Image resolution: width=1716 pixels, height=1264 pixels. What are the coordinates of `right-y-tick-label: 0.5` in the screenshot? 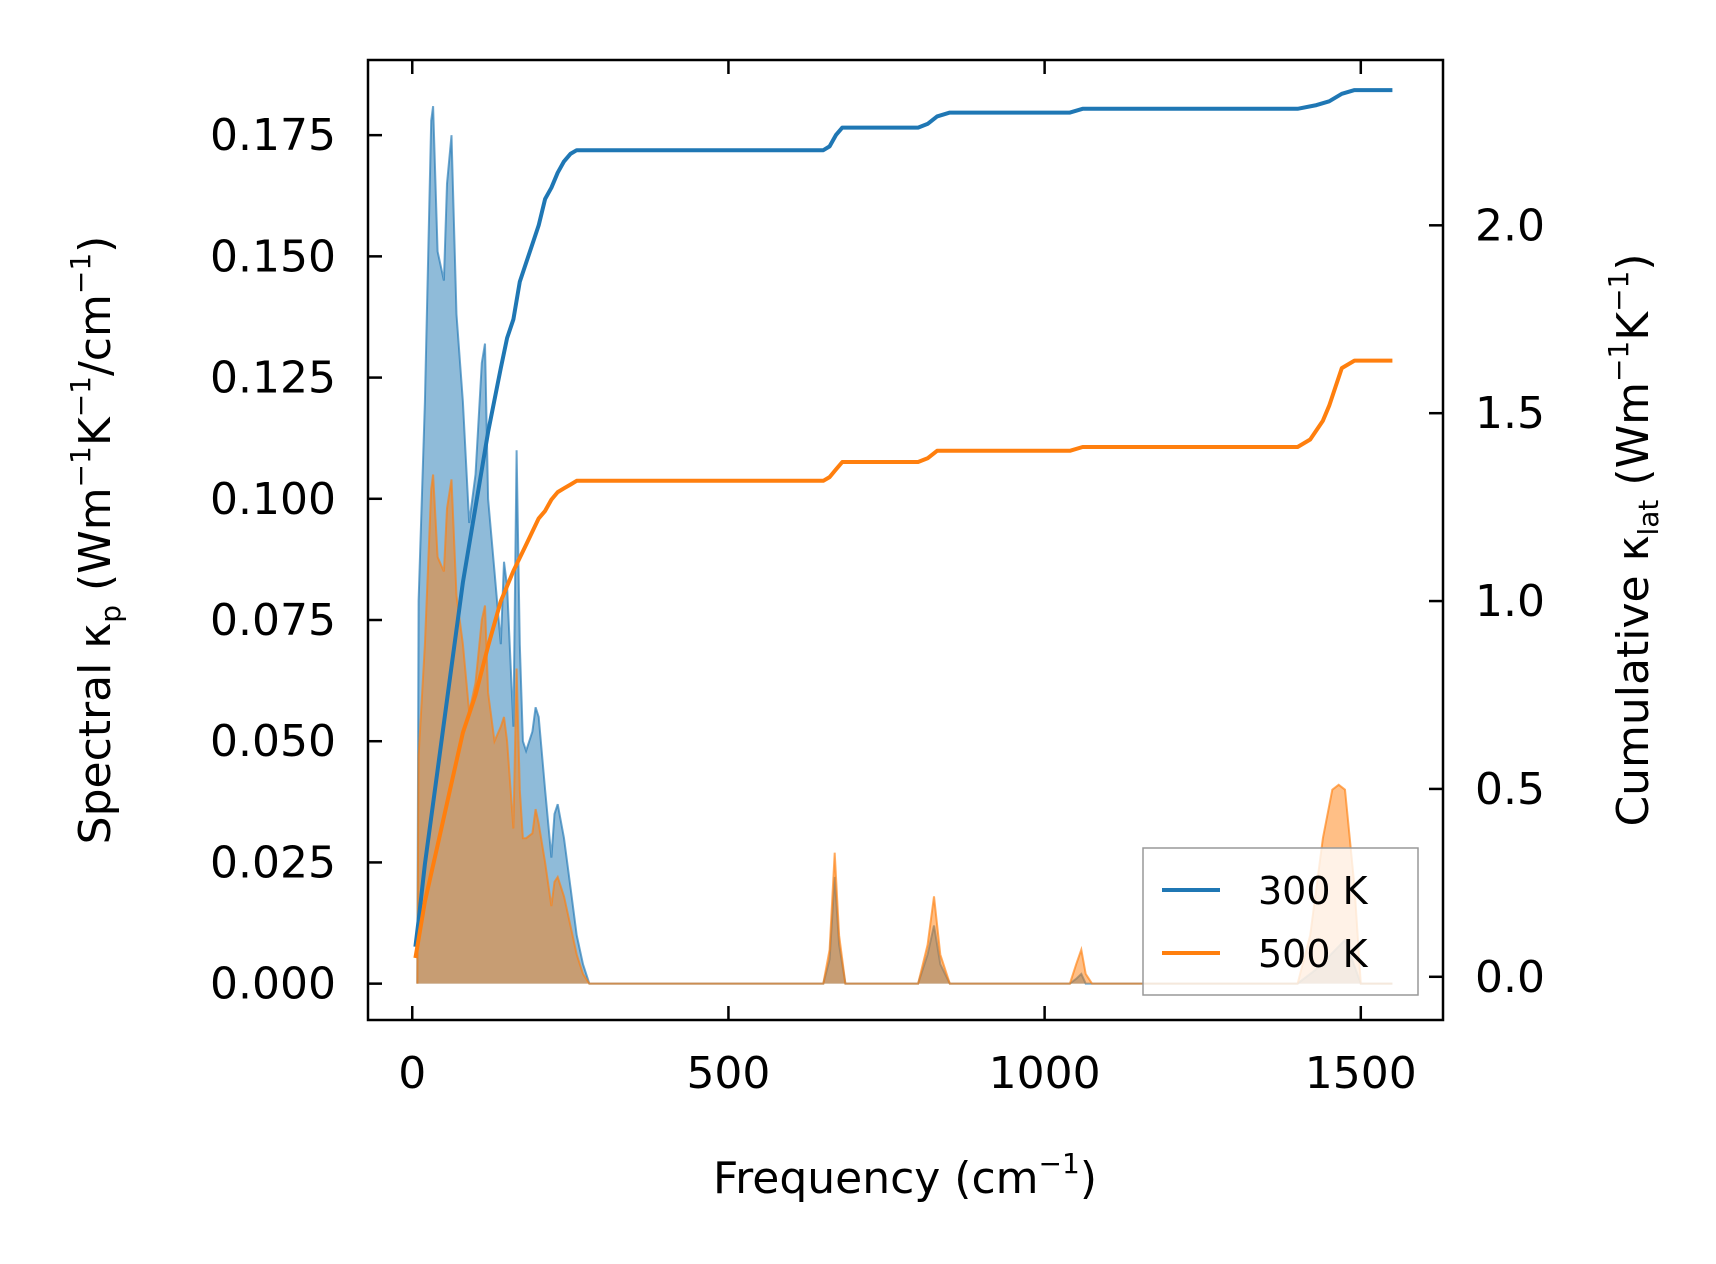 It's located at (1510, 789).